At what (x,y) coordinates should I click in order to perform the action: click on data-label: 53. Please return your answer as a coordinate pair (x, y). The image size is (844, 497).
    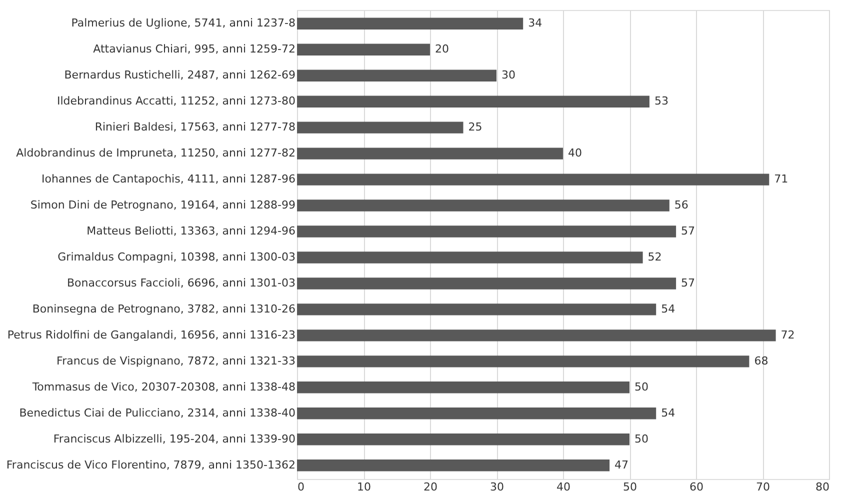
    Looking at the image, I should click on (661, 101).